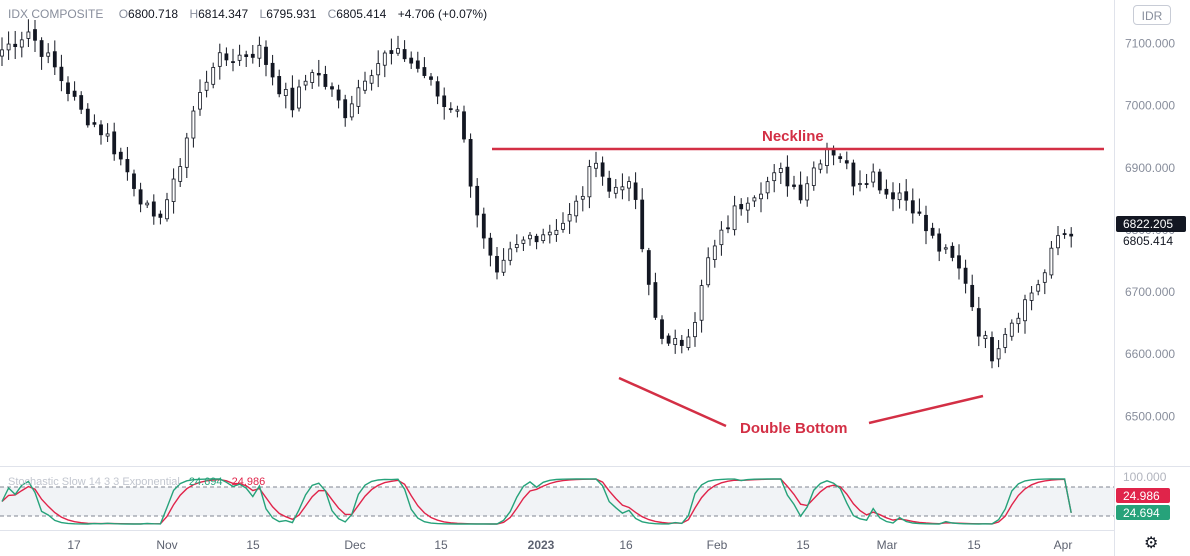 This screenshot has height=556, width=1190. I want to click on y-tick-label: 7000.000, so click(1150, 106).